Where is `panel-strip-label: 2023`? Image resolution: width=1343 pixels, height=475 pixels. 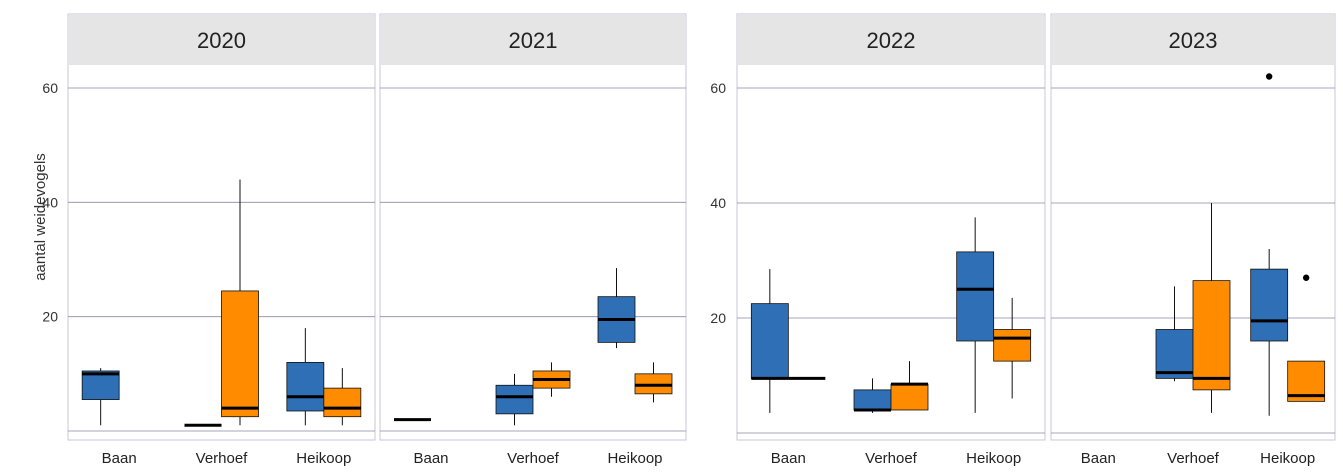 panel-strip-label: 2023 is located at coordinates (1193, 40).